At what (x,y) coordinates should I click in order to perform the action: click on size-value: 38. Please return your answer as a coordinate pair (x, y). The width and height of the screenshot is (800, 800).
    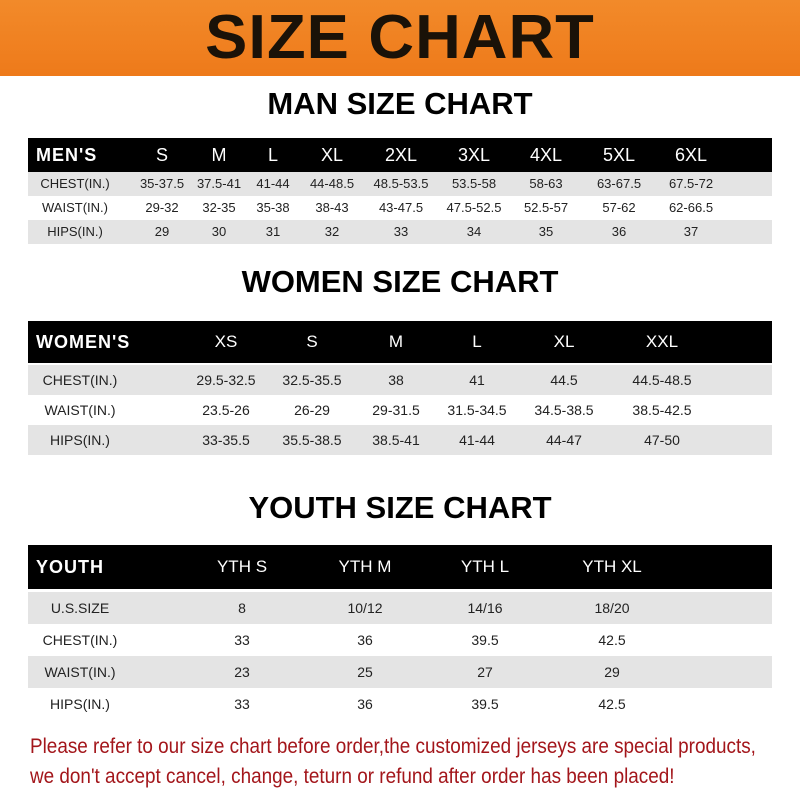
    Looking at the image, I should click on (396, 380).